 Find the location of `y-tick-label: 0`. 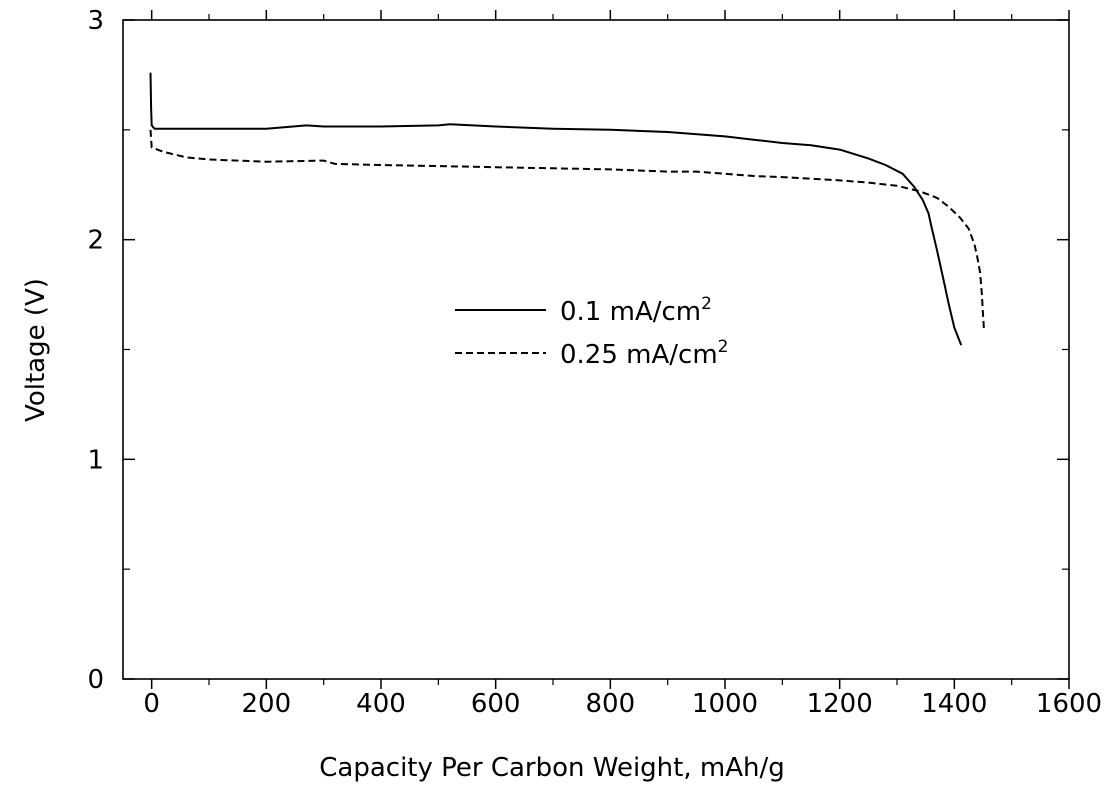

y-tick-label: 0 is located at coordinates (95, 680).